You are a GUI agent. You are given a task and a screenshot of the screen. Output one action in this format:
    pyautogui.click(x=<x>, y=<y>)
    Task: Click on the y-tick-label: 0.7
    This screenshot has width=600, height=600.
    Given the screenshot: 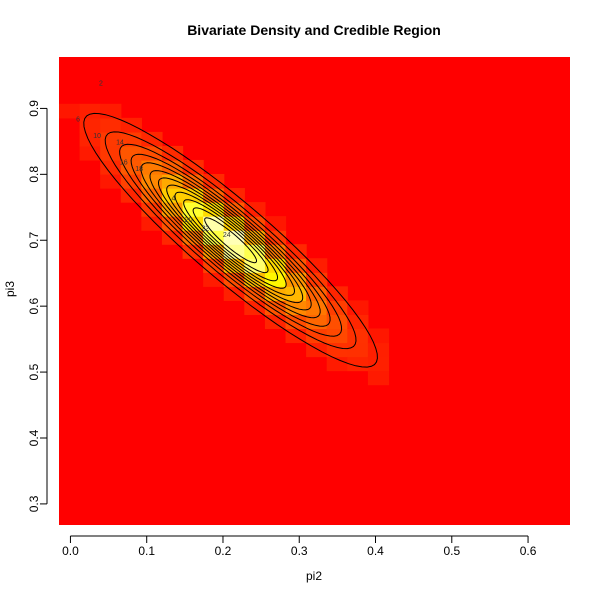 What is the action you would take?
    pyautogui.click(x=34, y=240)
    